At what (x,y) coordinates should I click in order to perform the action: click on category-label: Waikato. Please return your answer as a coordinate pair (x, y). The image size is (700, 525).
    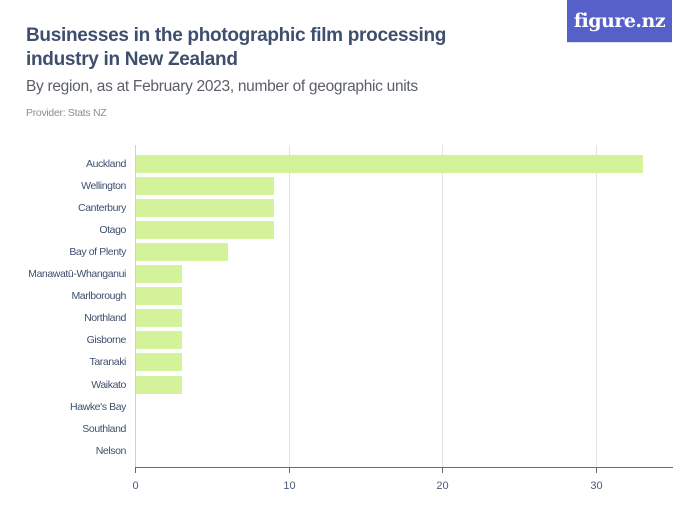
    Looking at the image, I should click on (108, 385).